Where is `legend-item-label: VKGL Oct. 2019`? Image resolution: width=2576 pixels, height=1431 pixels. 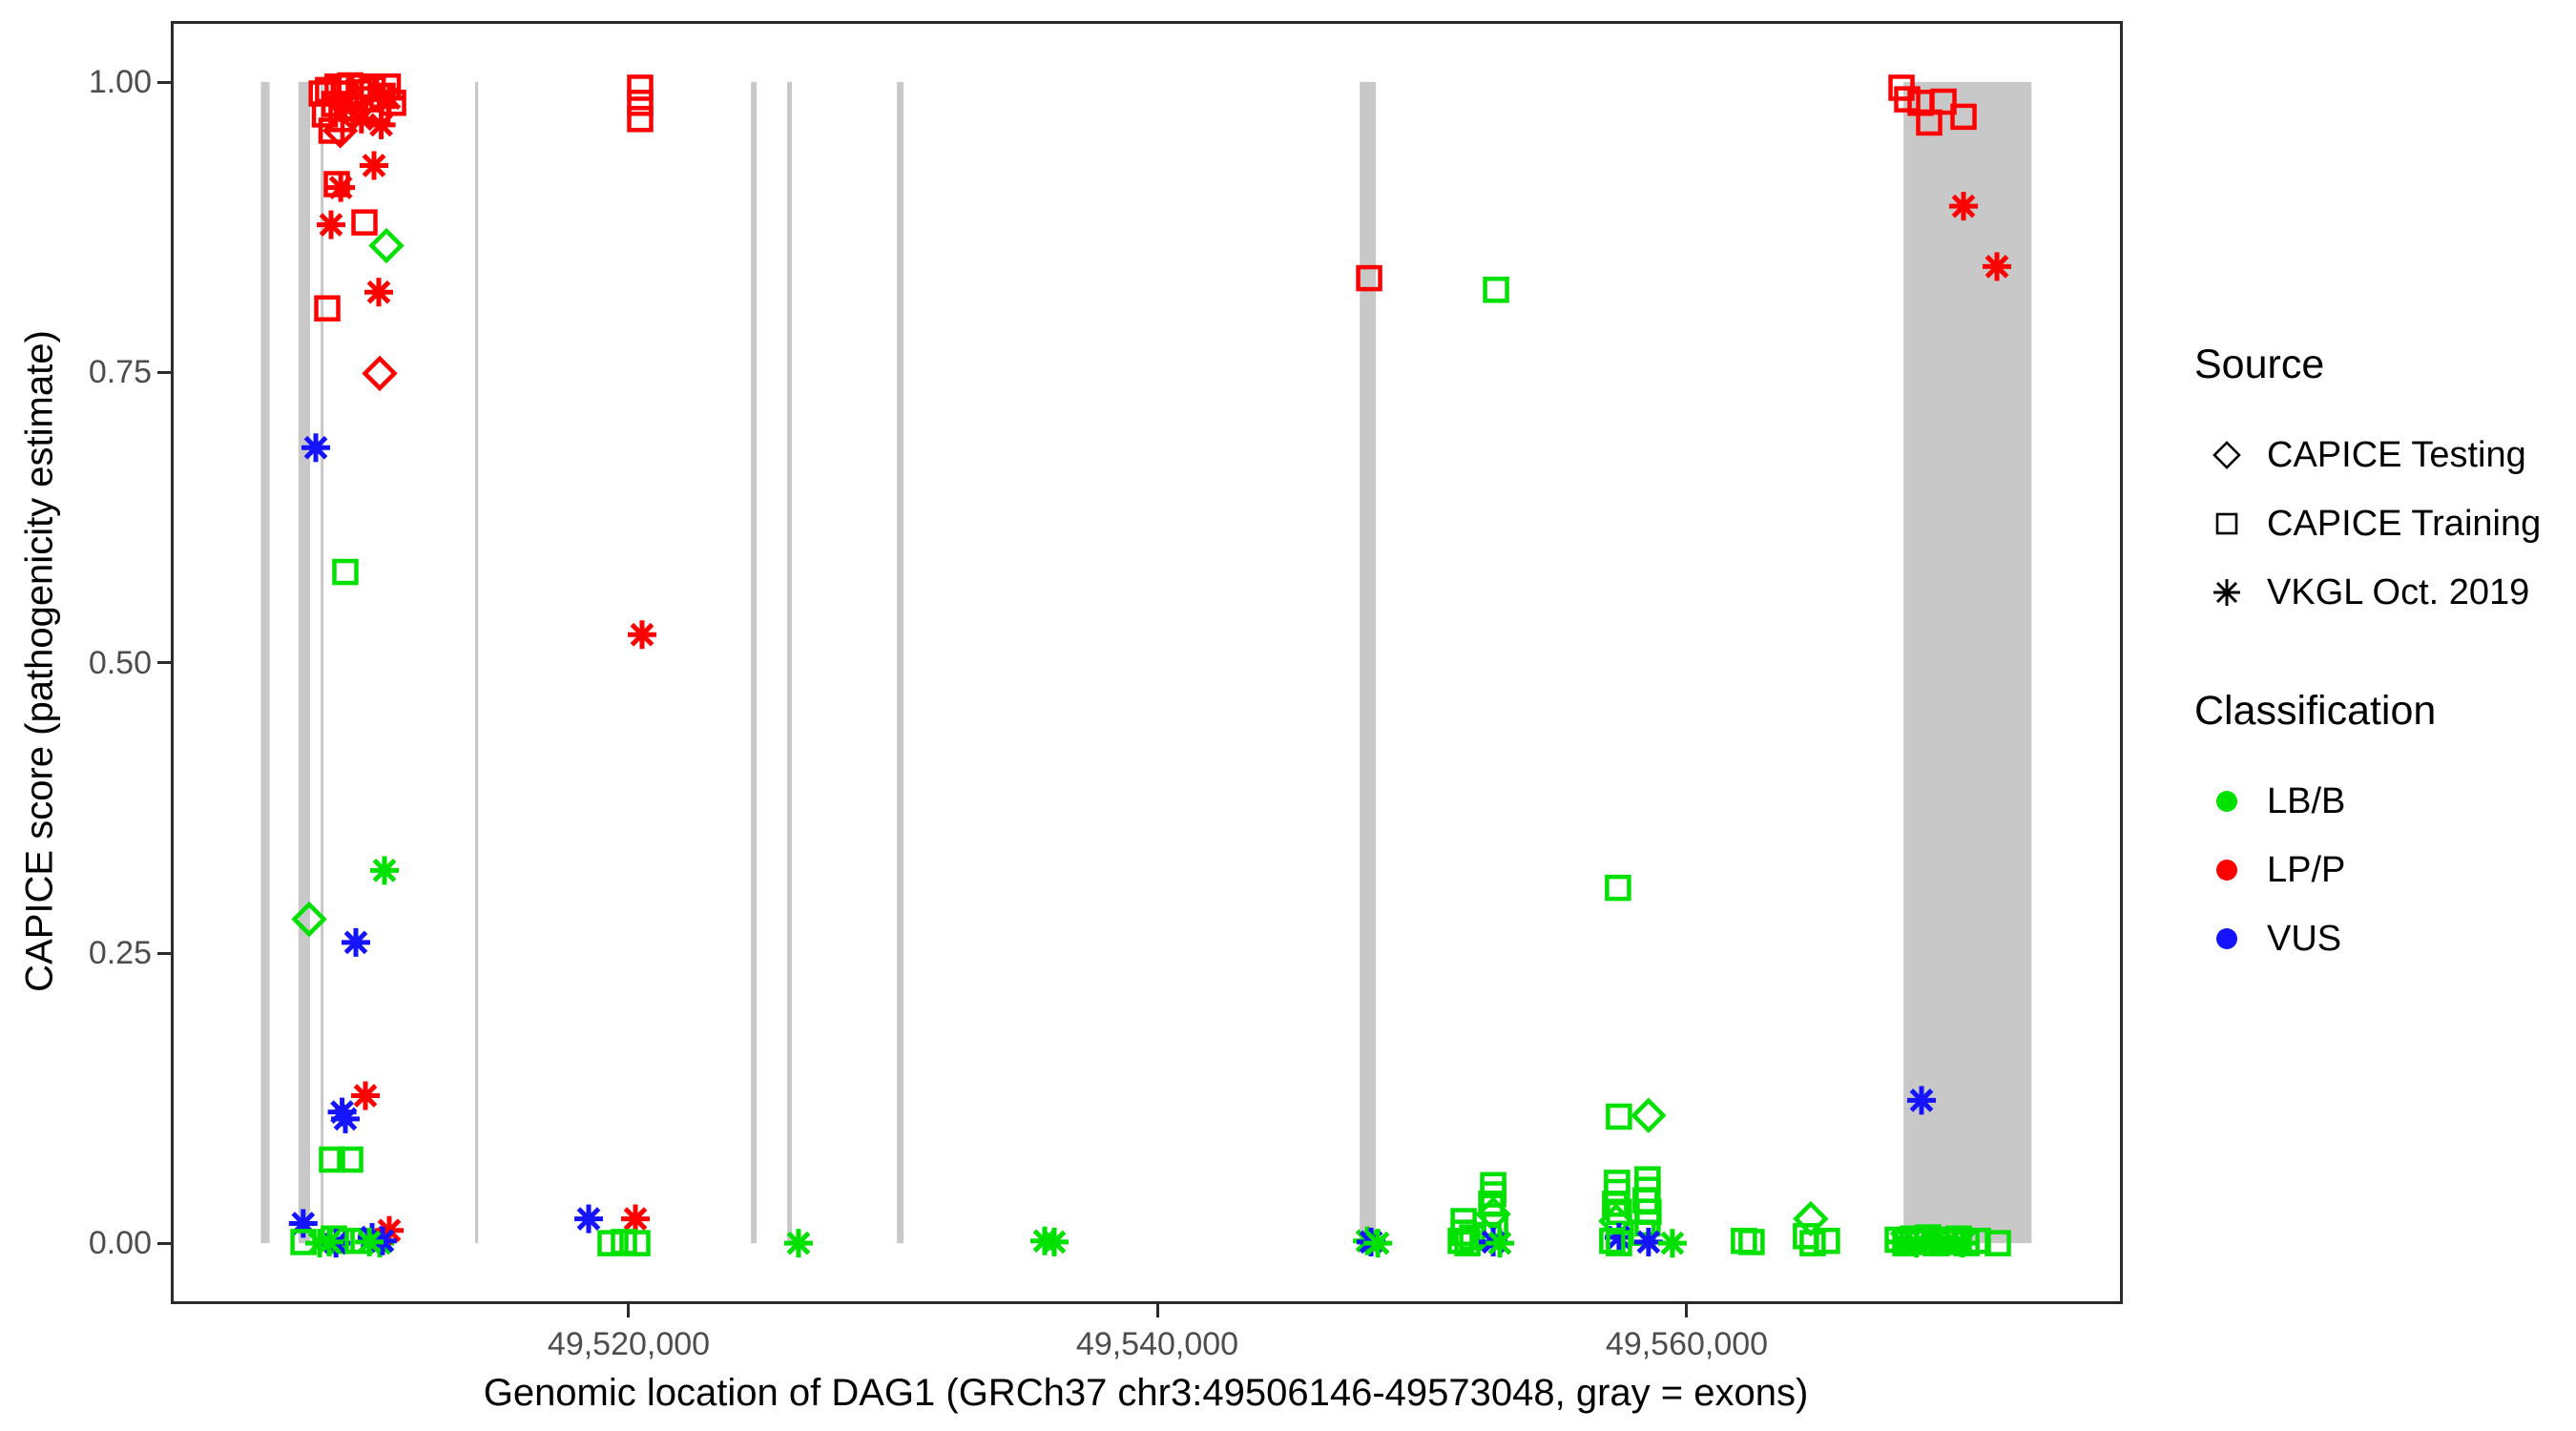 legend-item-label: VKGL Oct. 2019 is located at coordinates (2398, 591).